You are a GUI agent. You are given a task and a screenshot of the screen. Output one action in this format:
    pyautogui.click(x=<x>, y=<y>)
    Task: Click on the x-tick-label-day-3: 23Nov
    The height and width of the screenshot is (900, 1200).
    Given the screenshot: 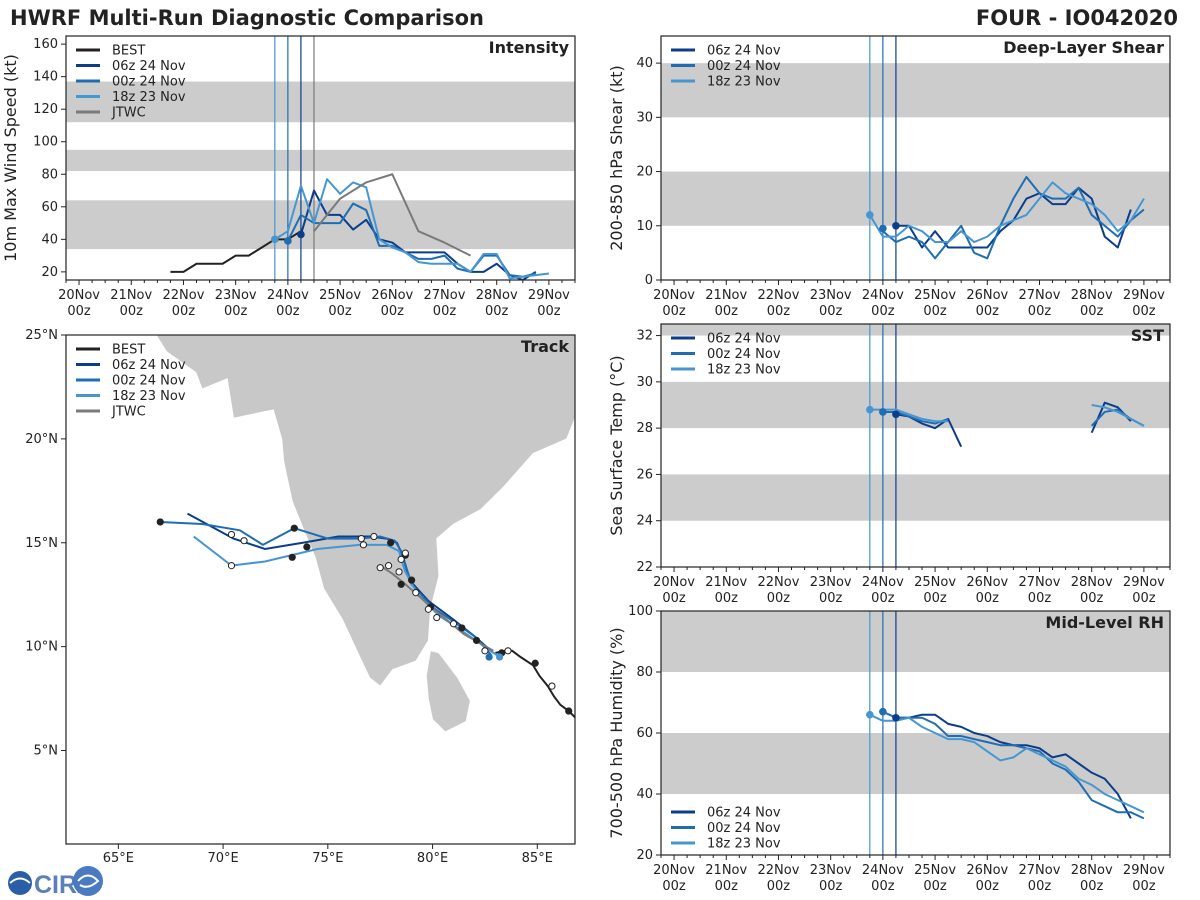 What is the action you would take?
    pyautogui.click(x=236, y=295)
    